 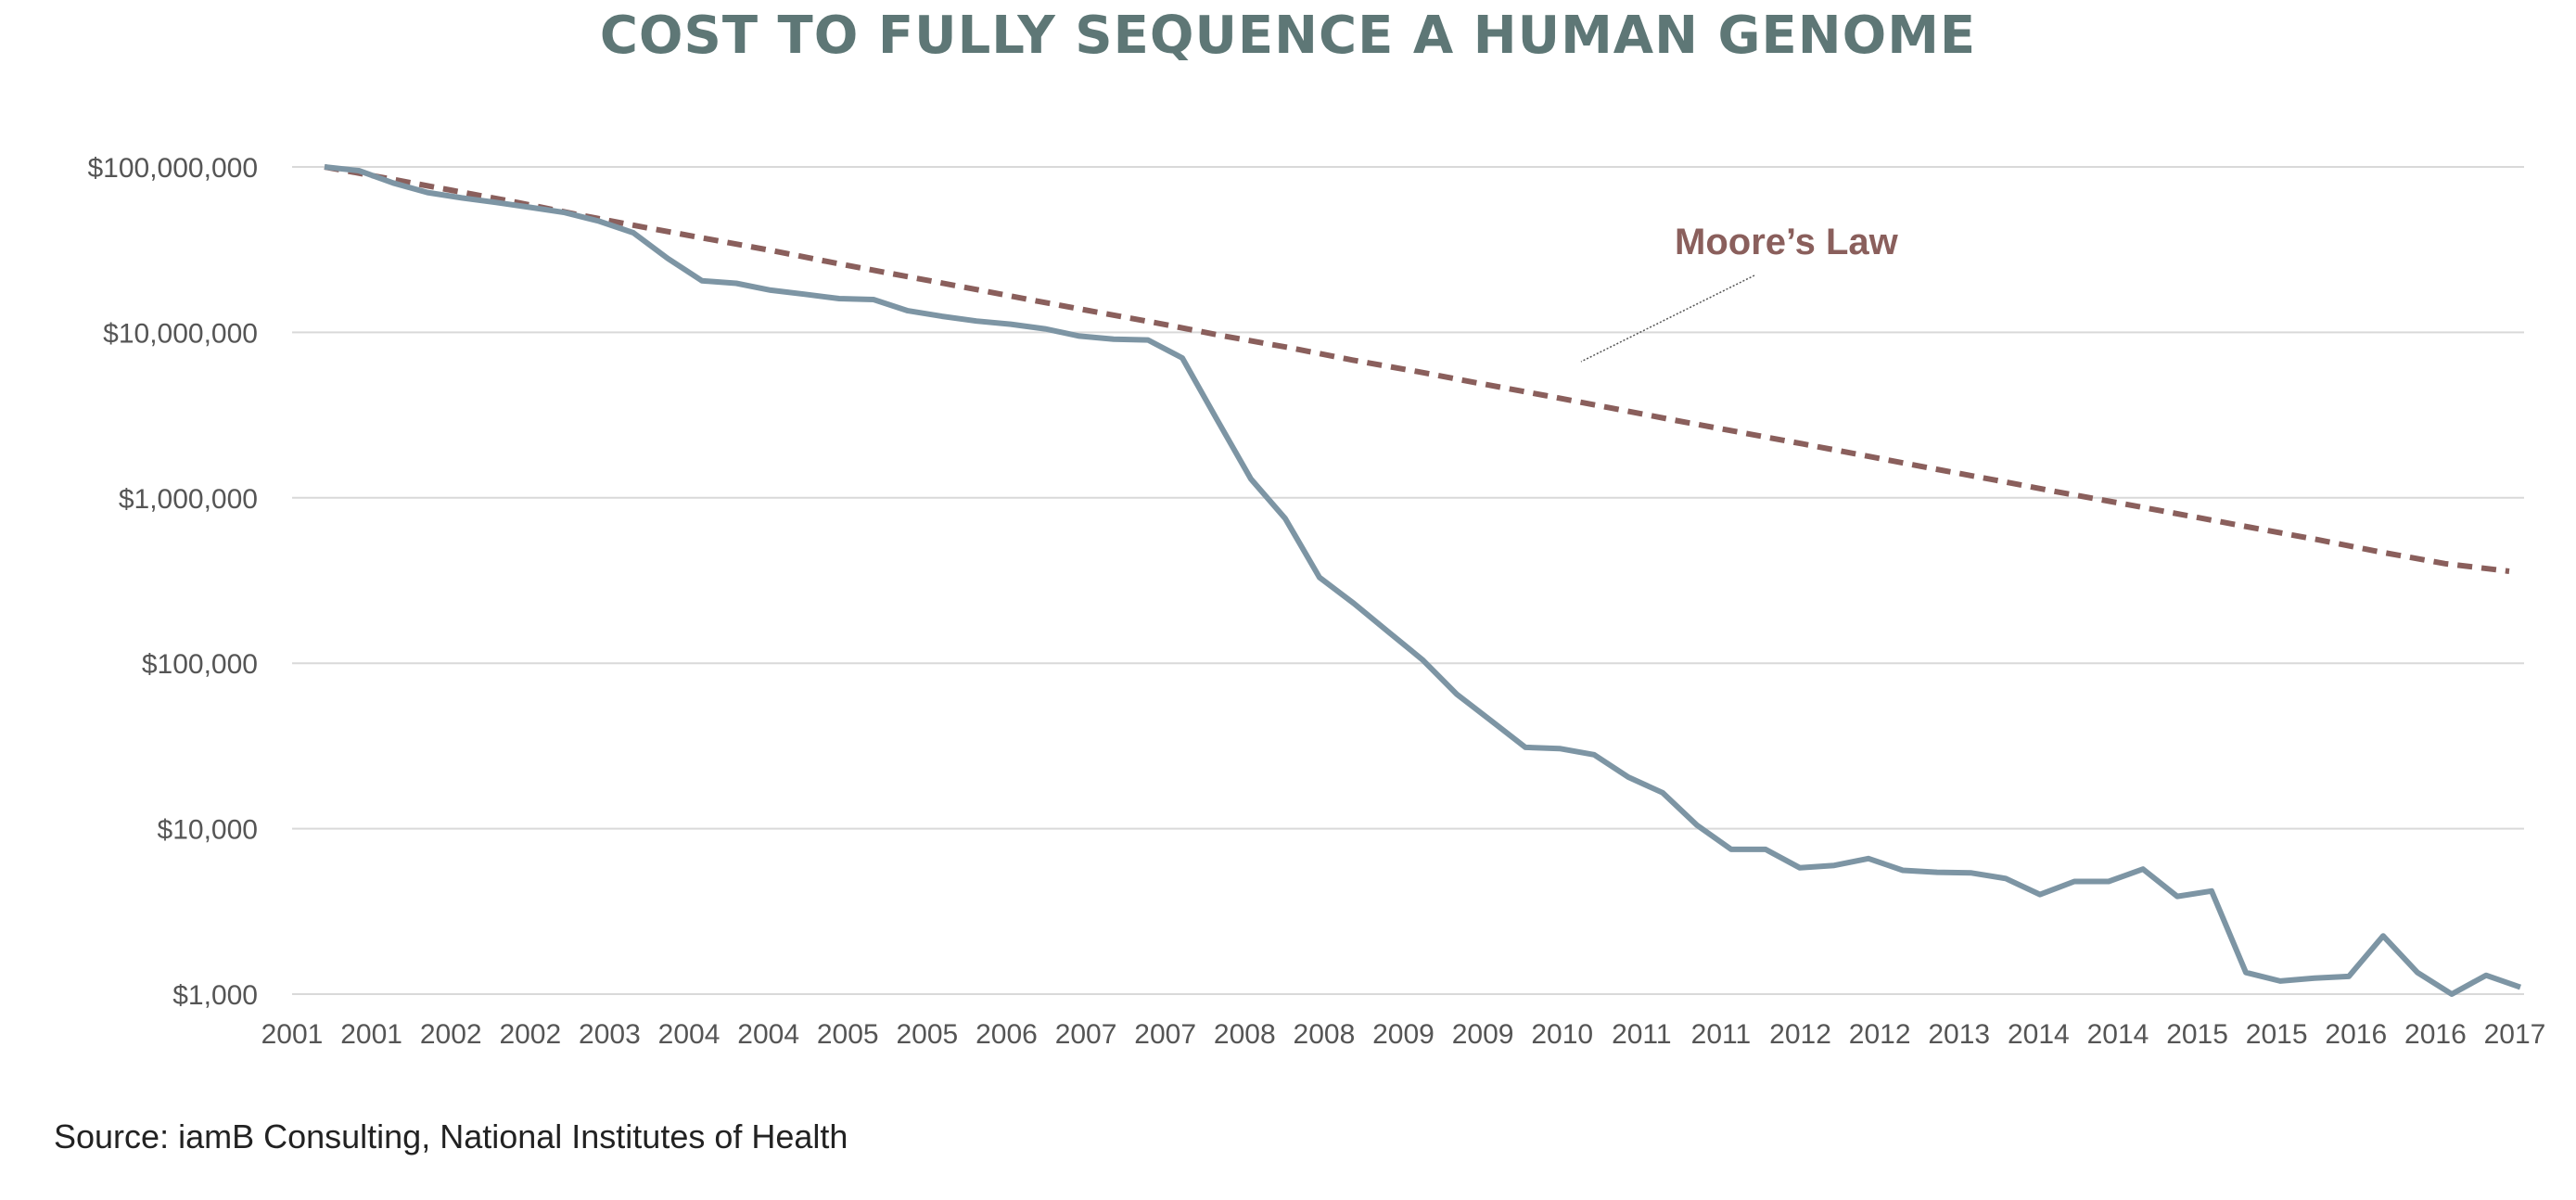 I want to click on chart-title: COST TO FULLY SEQUENCE A HUMAN GENOME, so click(x=1288, y=36).